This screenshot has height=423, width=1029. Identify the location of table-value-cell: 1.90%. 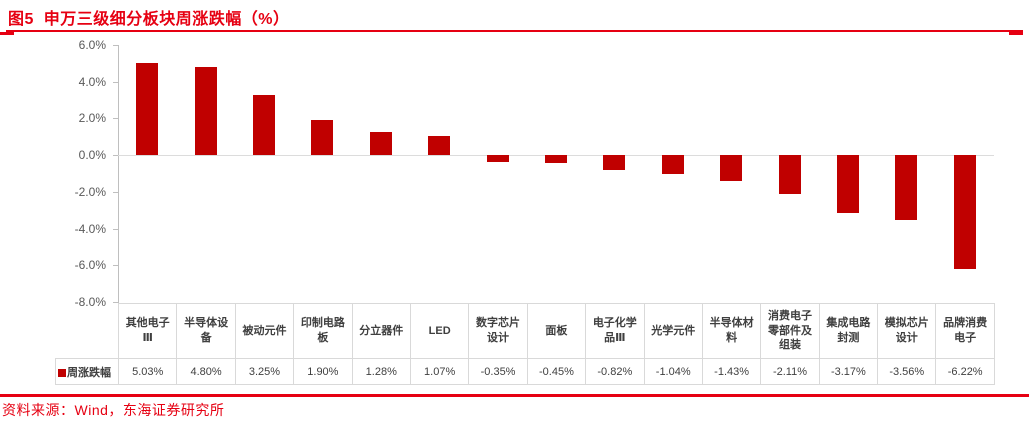
(323, 371).